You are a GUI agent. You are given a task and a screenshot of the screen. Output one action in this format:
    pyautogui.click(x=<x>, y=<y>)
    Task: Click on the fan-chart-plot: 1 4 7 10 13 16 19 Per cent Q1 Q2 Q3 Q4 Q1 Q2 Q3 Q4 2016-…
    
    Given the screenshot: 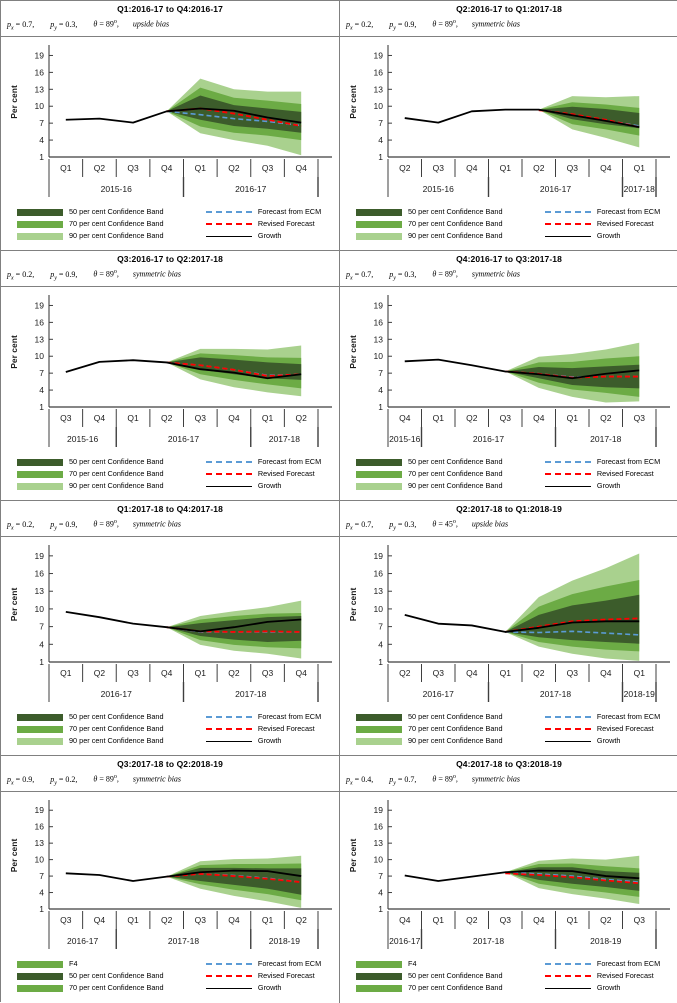 What is the action you would take?
    pyautogui.click(x=170, y=624)
    